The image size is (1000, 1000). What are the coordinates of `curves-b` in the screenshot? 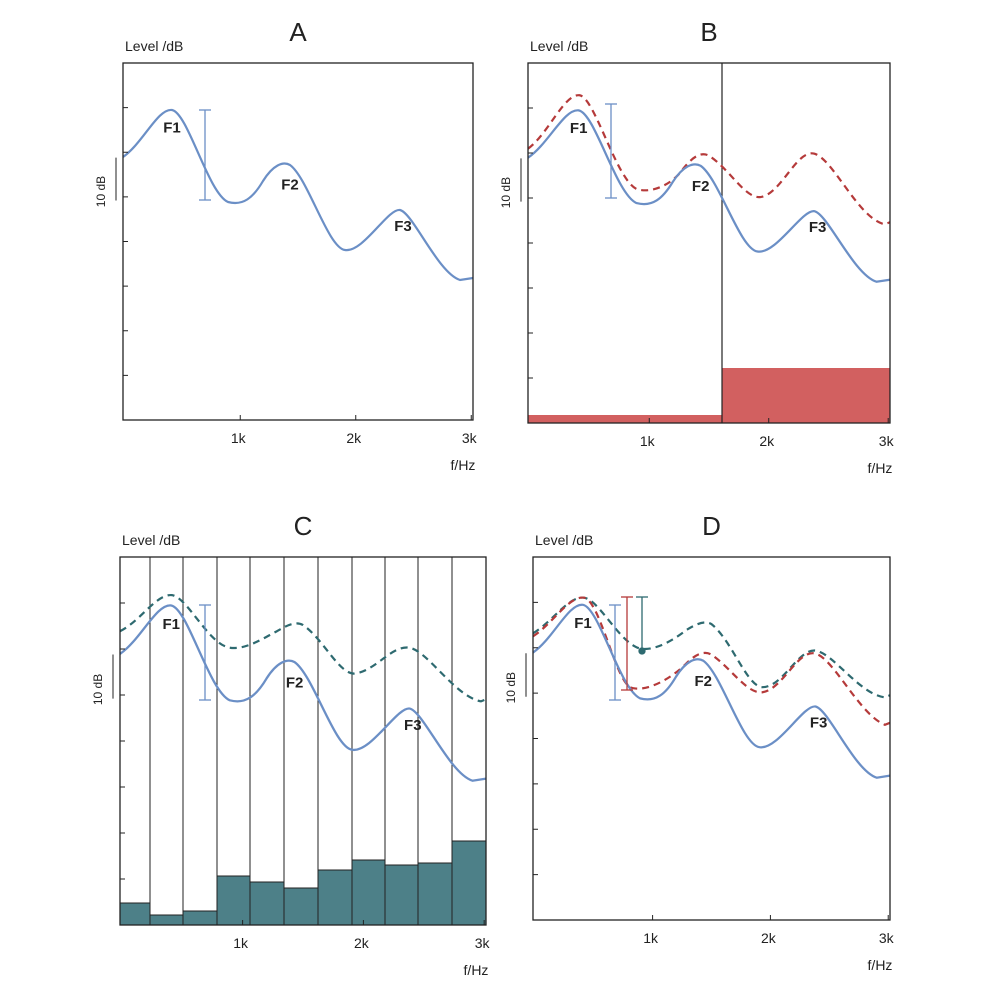 It's located at (709, 189).